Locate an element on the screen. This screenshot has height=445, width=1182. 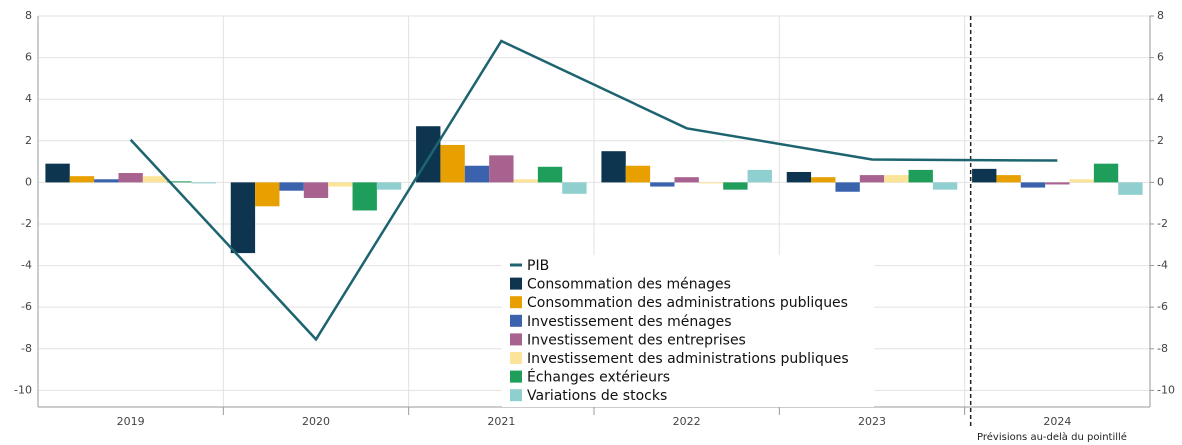
legend-label: Variations de stocks is located at coordinates (597, 396).